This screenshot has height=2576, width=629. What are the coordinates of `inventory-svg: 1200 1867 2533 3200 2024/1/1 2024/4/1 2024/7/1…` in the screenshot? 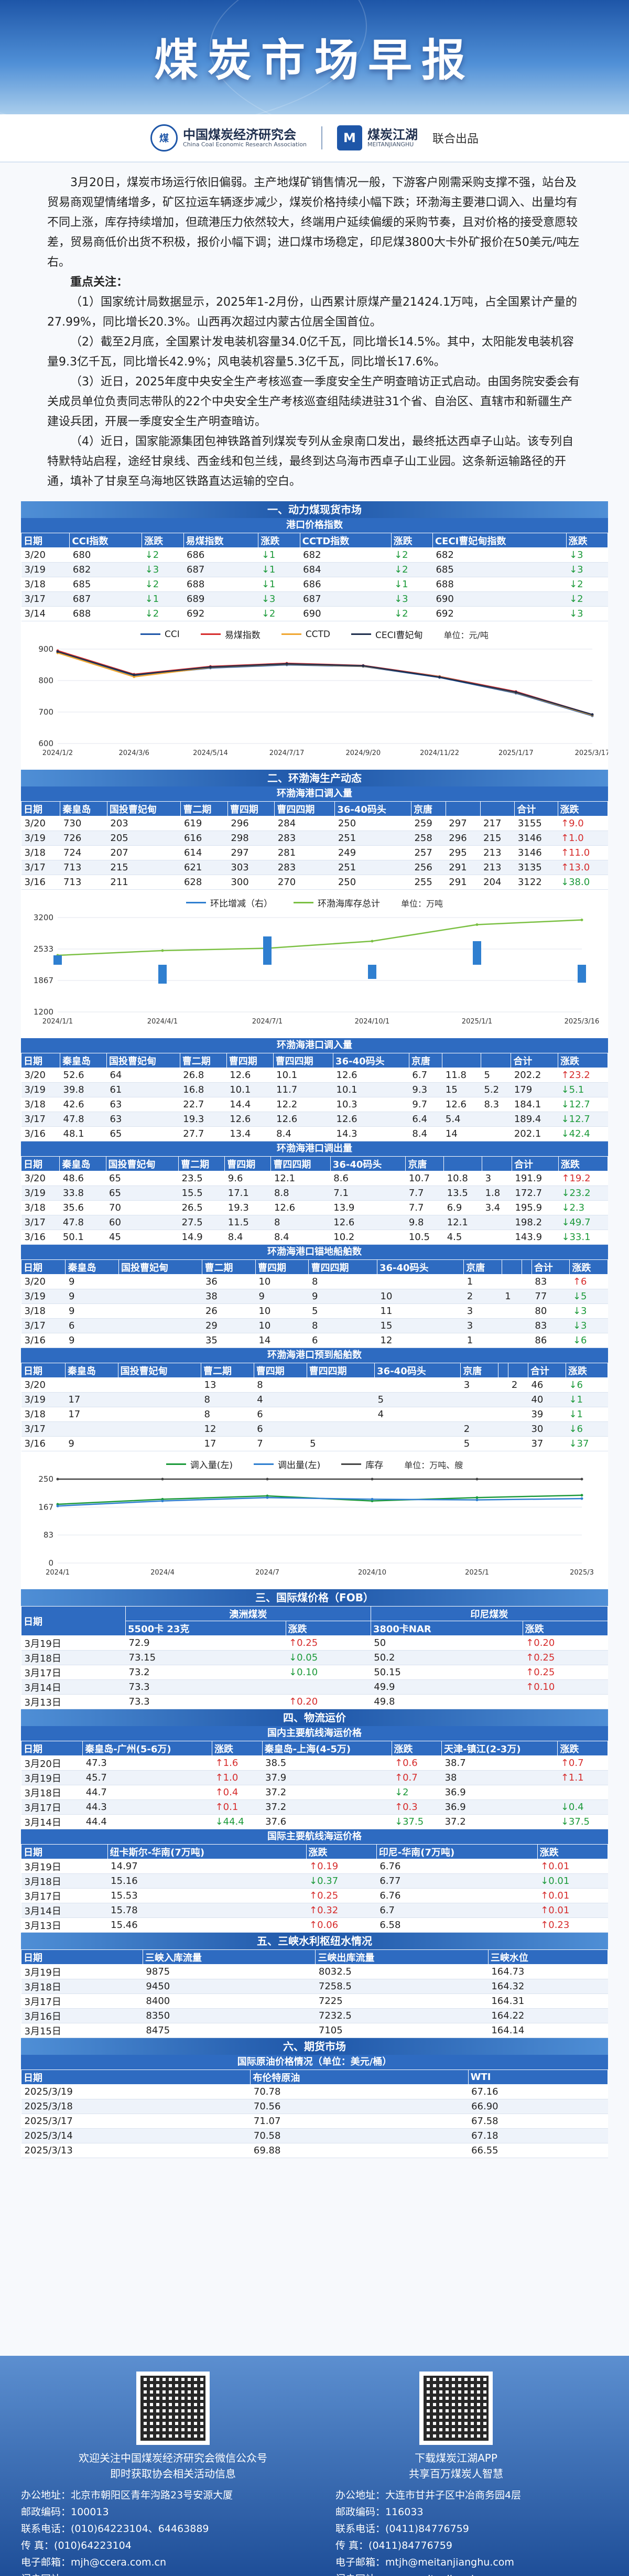 It's located at (317, 969).